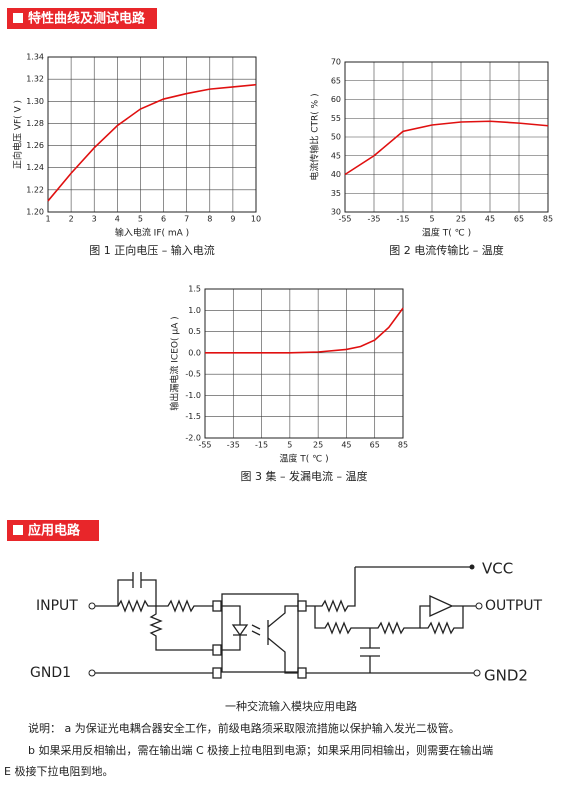 The height and width of the screenshot is (791, 583). What do you see at coordinates (256, 630) in the screenshot?
I see `light` at bounding box center [256, 630].